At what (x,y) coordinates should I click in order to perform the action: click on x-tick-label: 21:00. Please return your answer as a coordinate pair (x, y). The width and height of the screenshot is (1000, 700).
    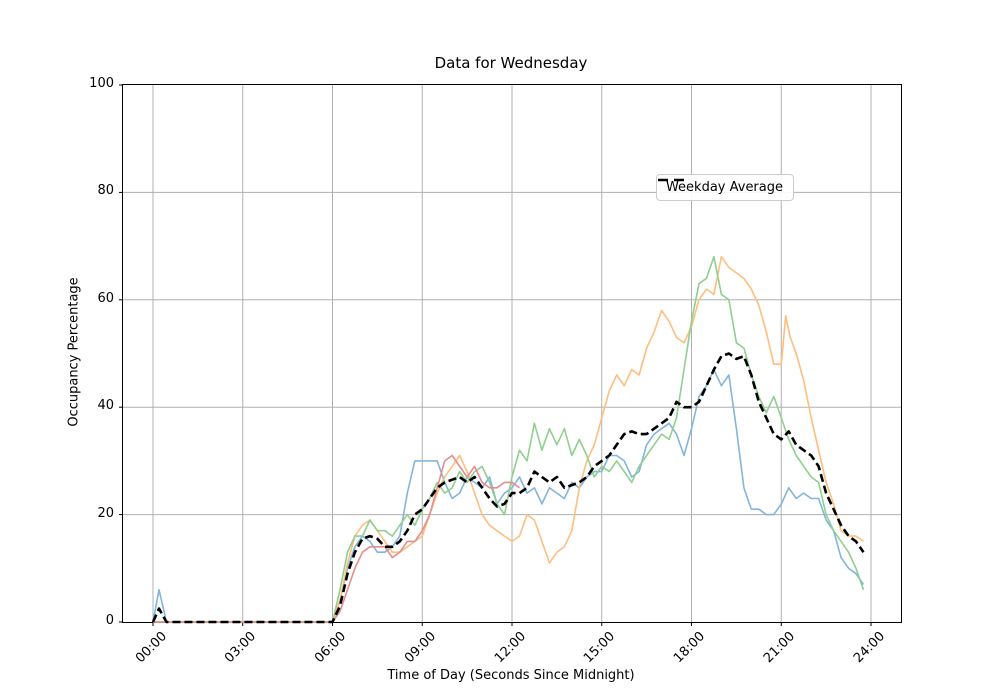
    Looking at the image, I should click on (779, 648).